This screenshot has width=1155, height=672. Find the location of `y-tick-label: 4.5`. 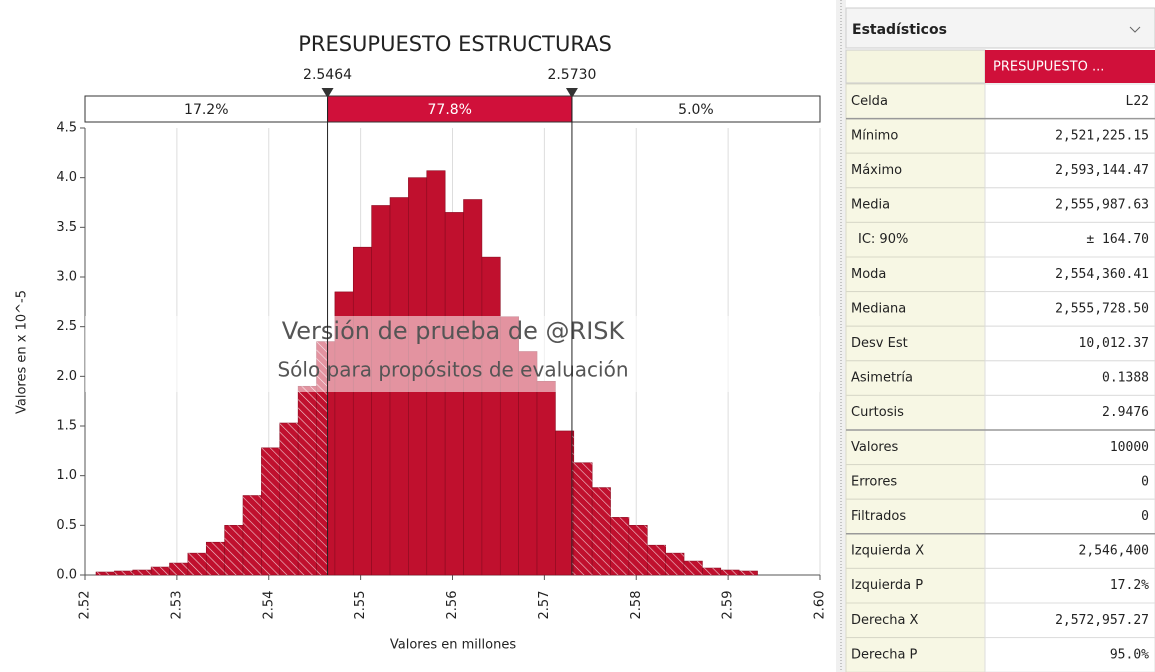

y-tick-label: 4.5 is located at coordinates (66, 128).